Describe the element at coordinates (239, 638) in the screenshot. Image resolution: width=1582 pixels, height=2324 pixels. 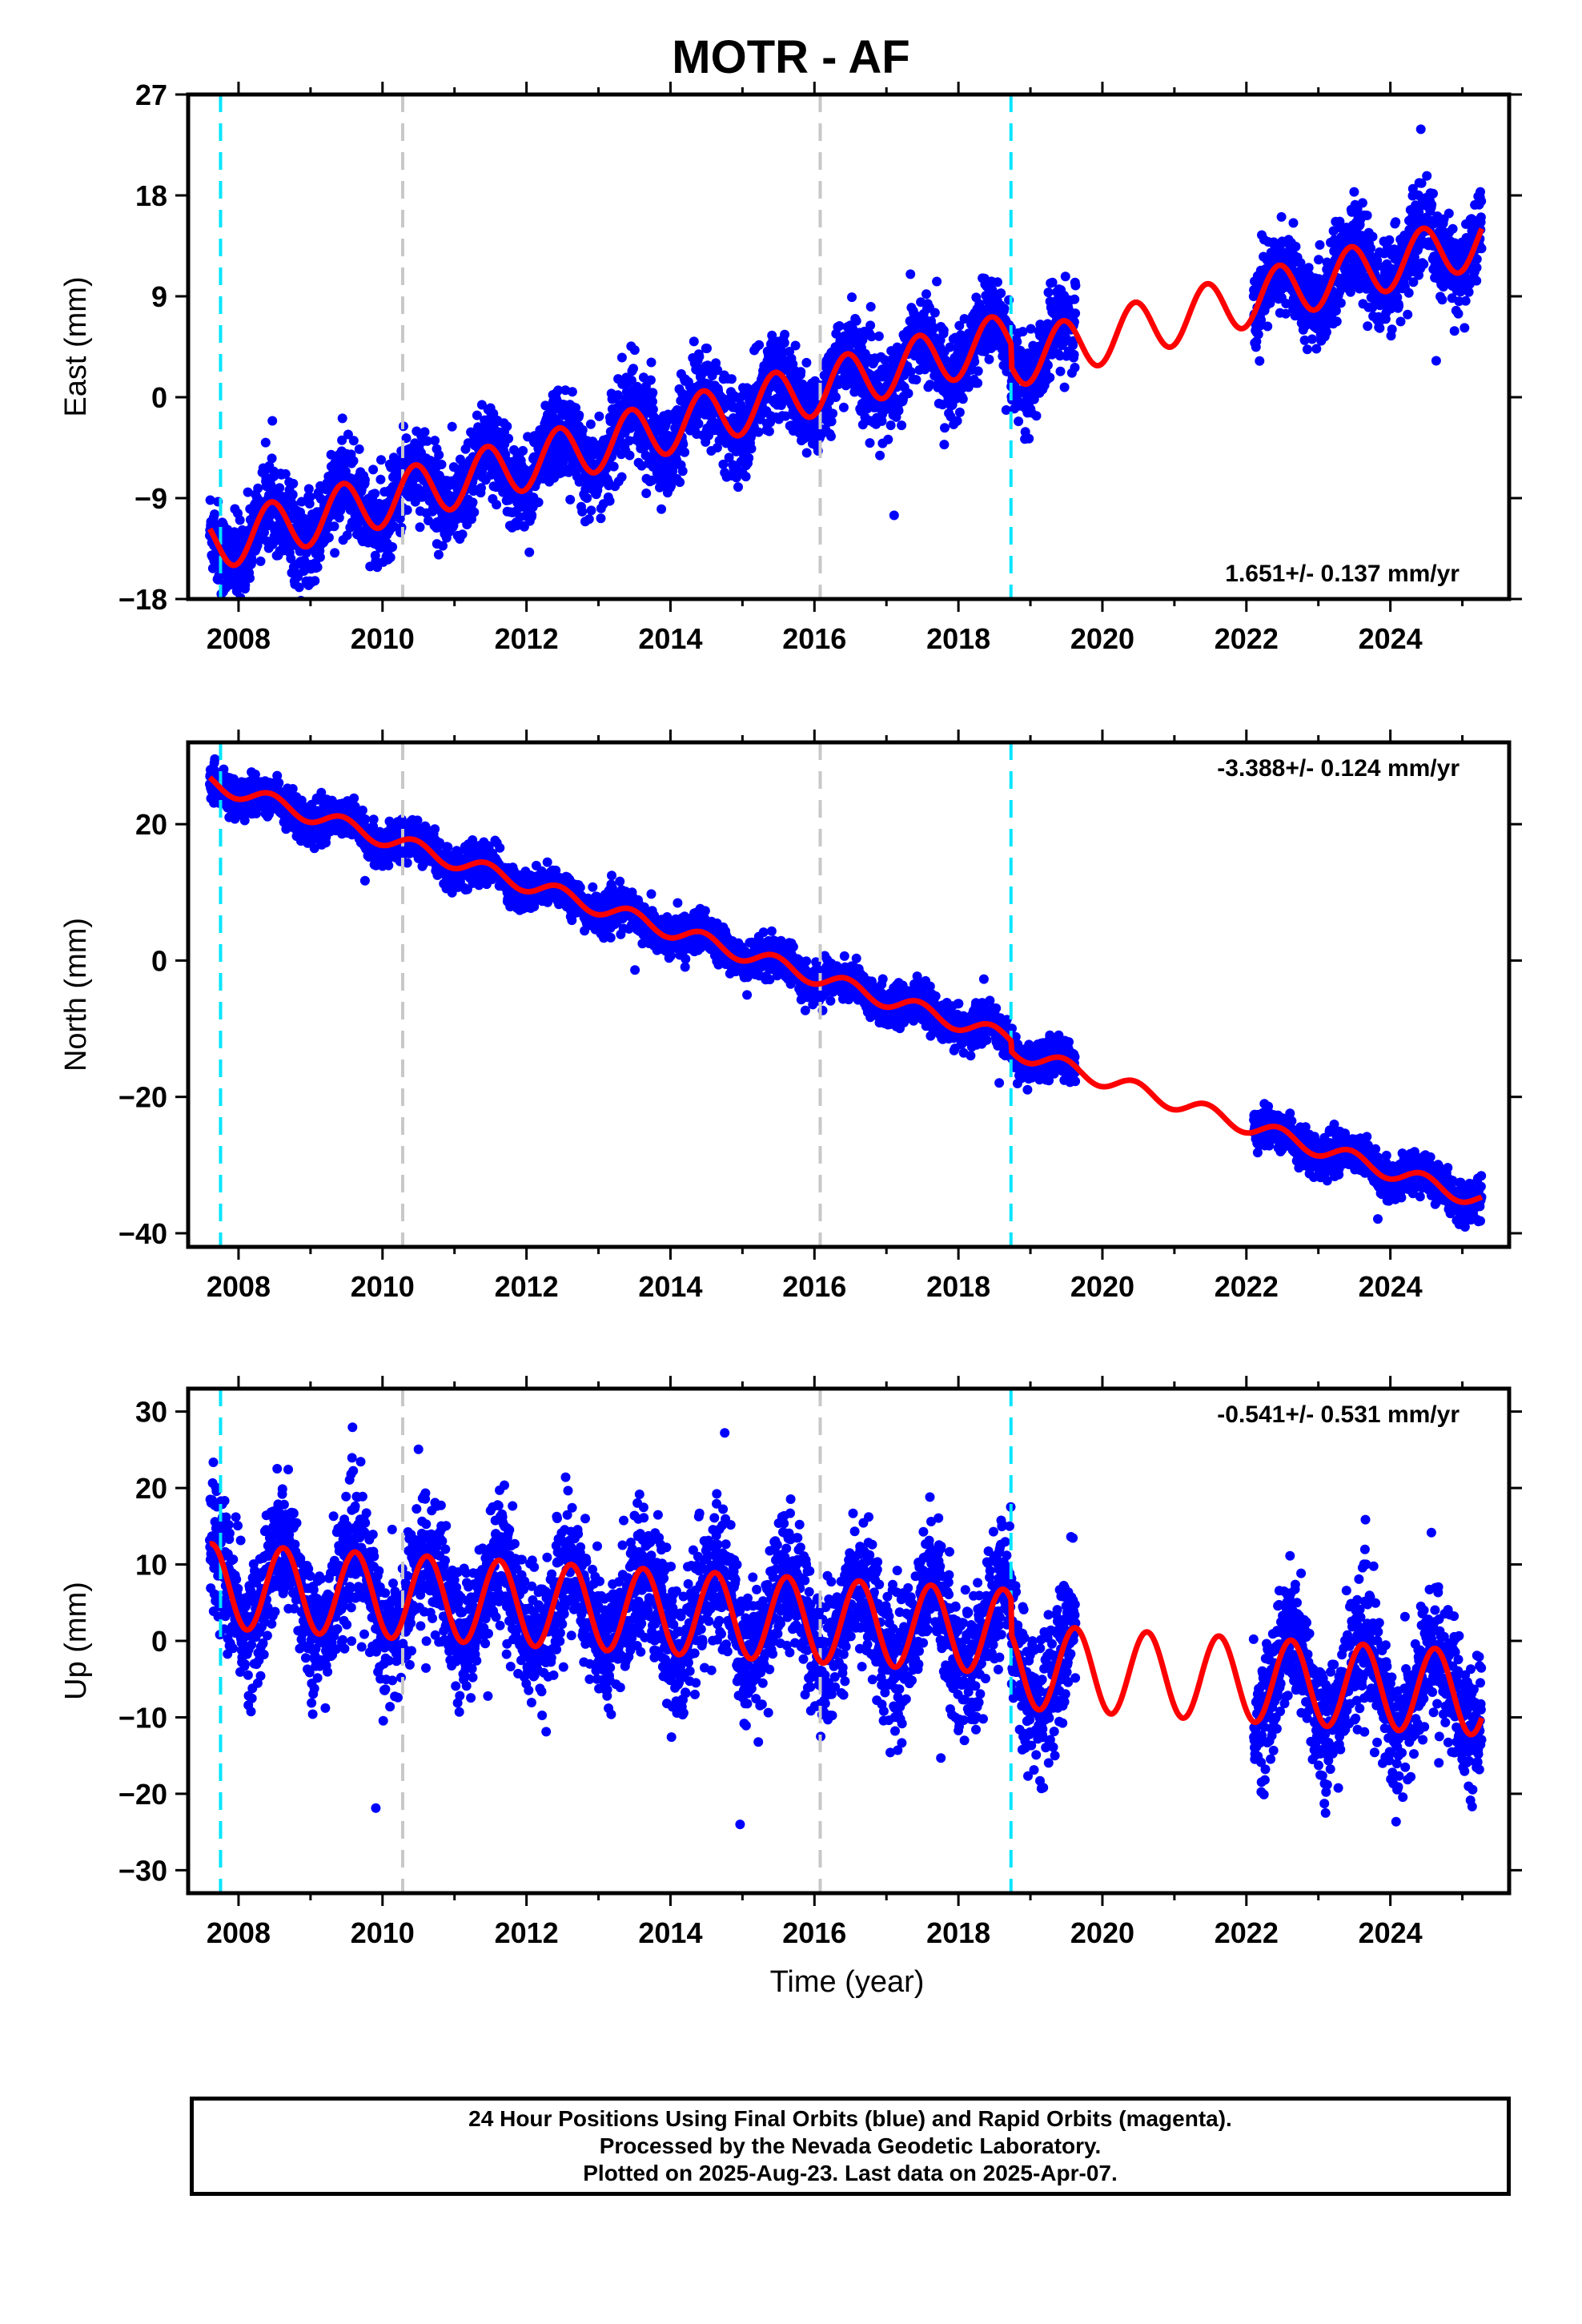
I see `x-tick-label: 2008` at that location.